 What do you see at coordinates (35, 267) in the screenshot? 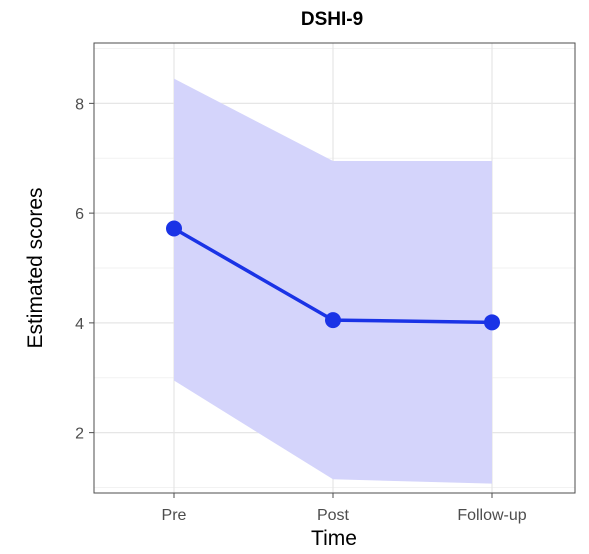
I see `y-axis-label: Estimated scores` at bounding box center [35, 267].